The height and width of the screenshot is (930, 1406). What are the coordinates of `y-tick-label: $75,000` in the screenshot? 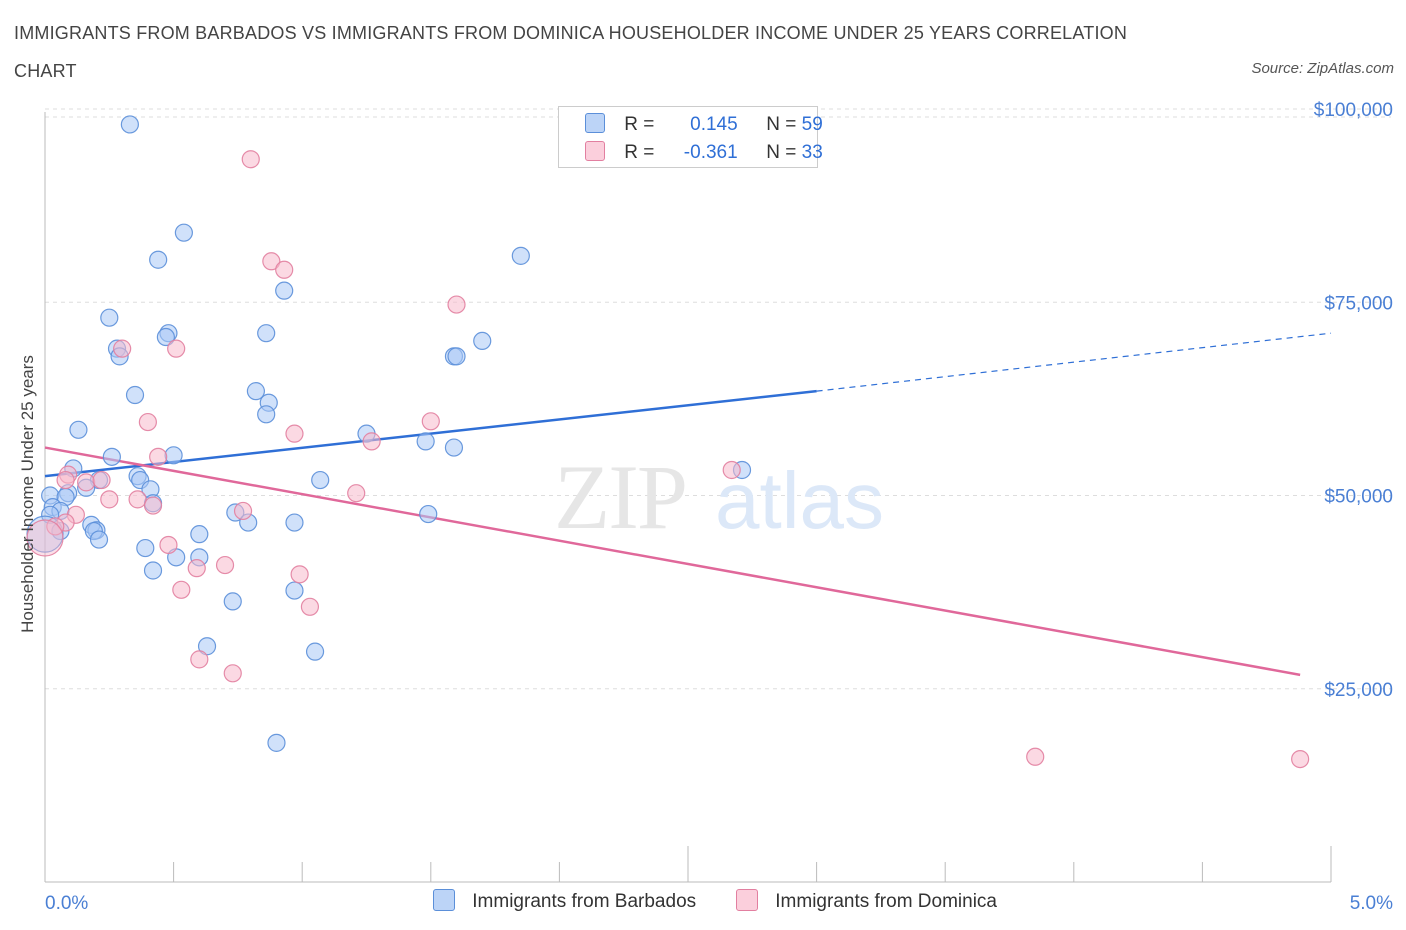 It's located at (1358, 303).